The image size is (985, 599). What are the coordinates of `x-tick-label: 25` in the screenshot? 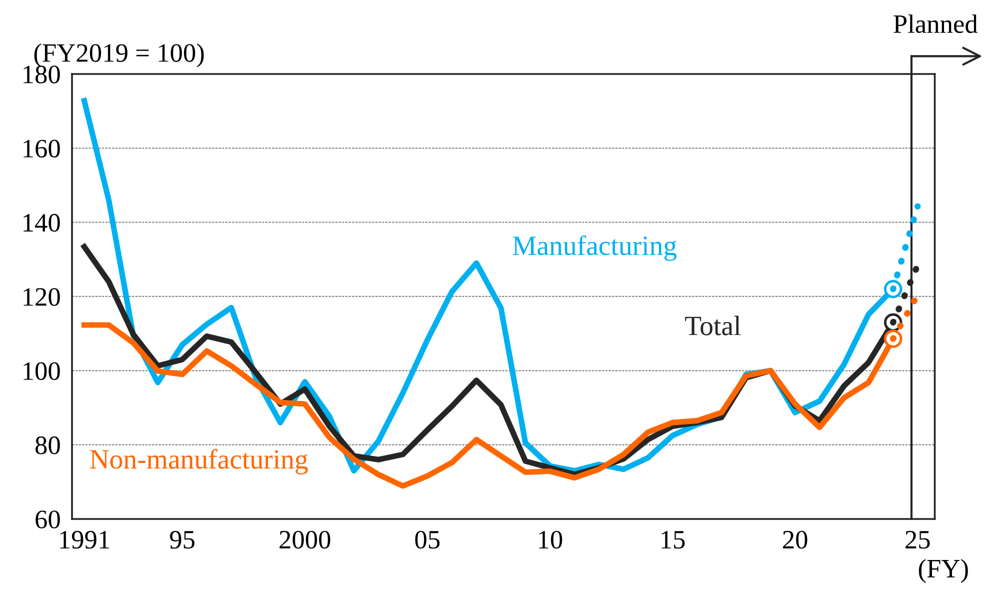 It's located at (918, 539).